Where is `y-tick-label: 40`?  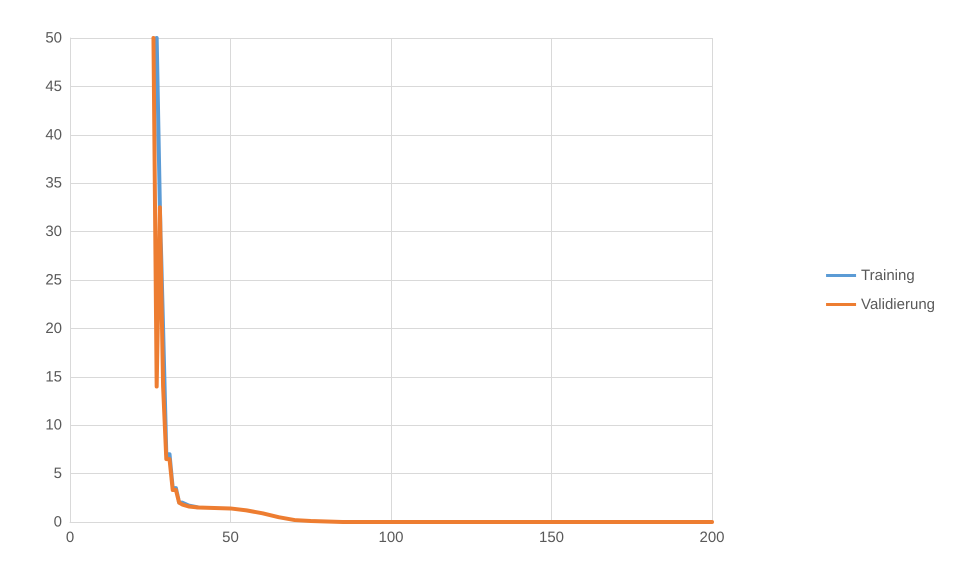
y-tick-label: 40 is located at coordinates (53, 135).